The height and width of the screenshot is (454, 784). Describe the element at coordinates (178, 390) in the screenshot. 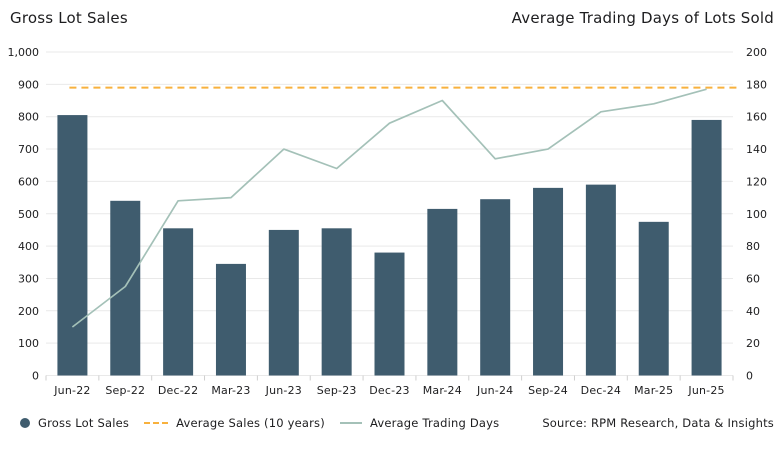

I see `x-axis-label: Dec-22` at that location.